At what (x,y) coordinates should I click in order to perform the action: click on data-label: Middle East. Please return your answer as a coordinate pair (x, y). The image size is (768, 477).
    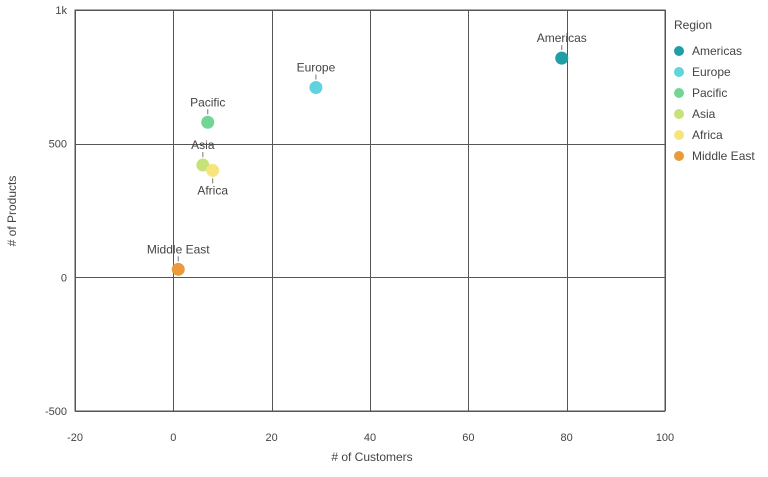
    Looking at the image, I should click on (178, 249).